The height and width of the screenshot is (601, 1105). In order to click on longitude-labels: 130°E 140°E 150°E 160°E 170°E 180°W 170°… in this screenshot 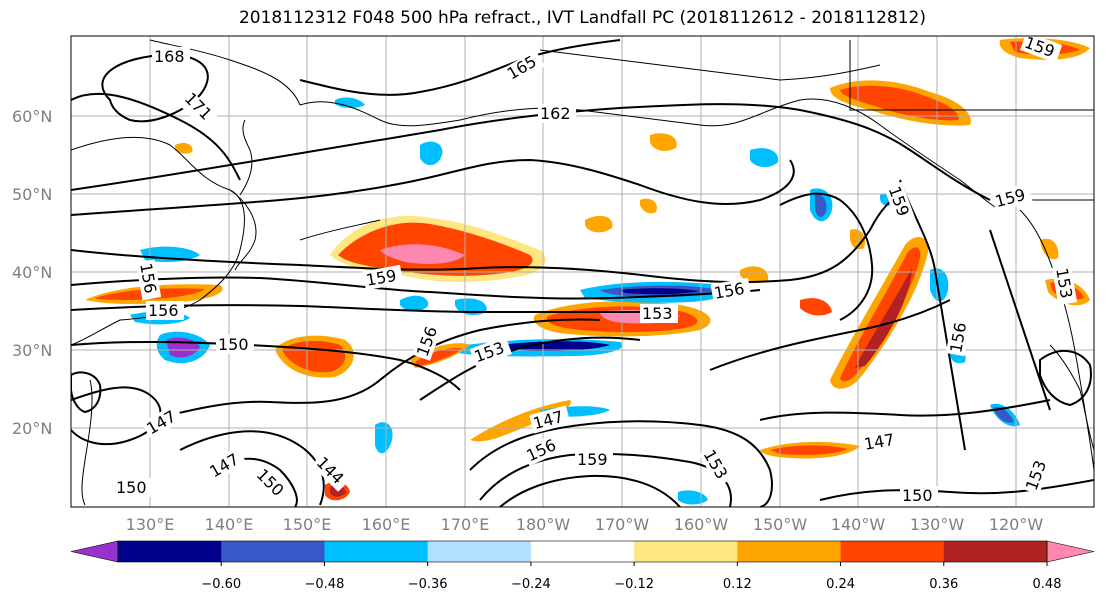, I will do `click(585, 524)`.